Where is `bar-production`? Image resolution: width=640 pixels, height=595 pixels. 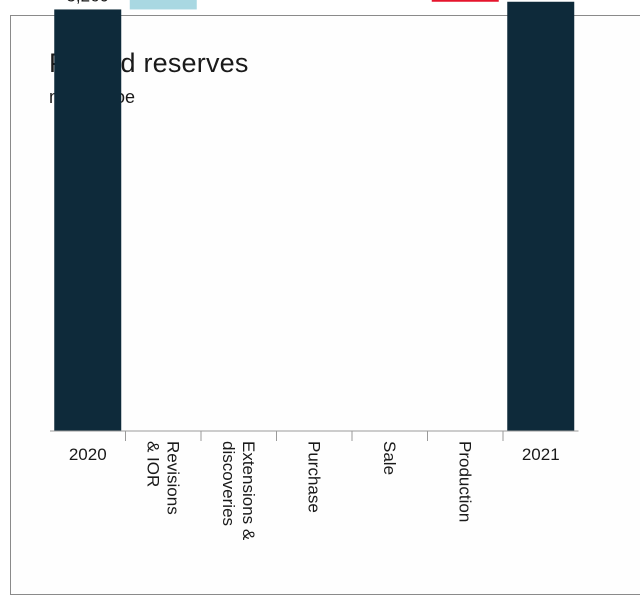
bar-production is located at coordinates (465, 1).